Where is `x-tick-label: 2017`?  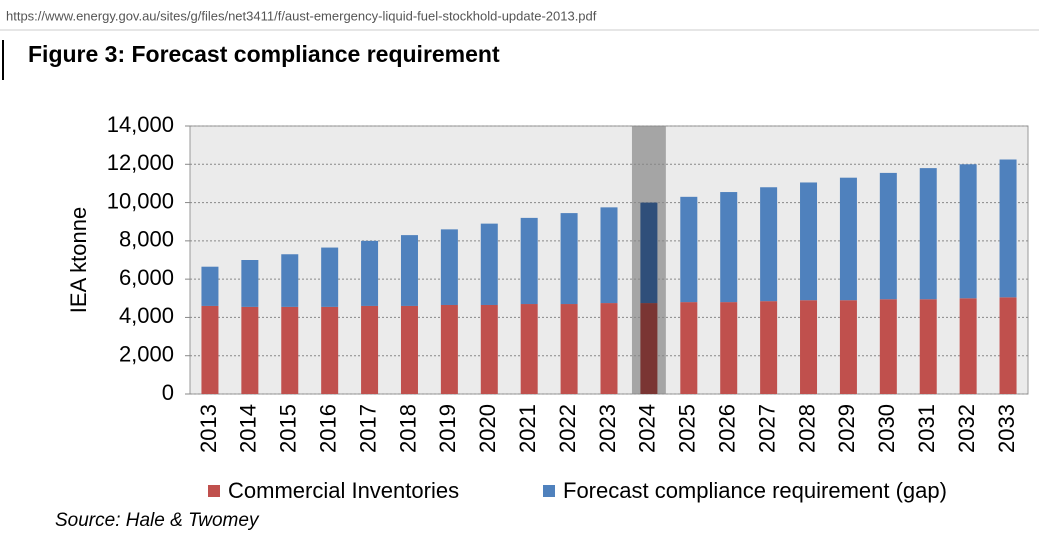
x-tick-label: 2017 is located at coordinates (367, 428).